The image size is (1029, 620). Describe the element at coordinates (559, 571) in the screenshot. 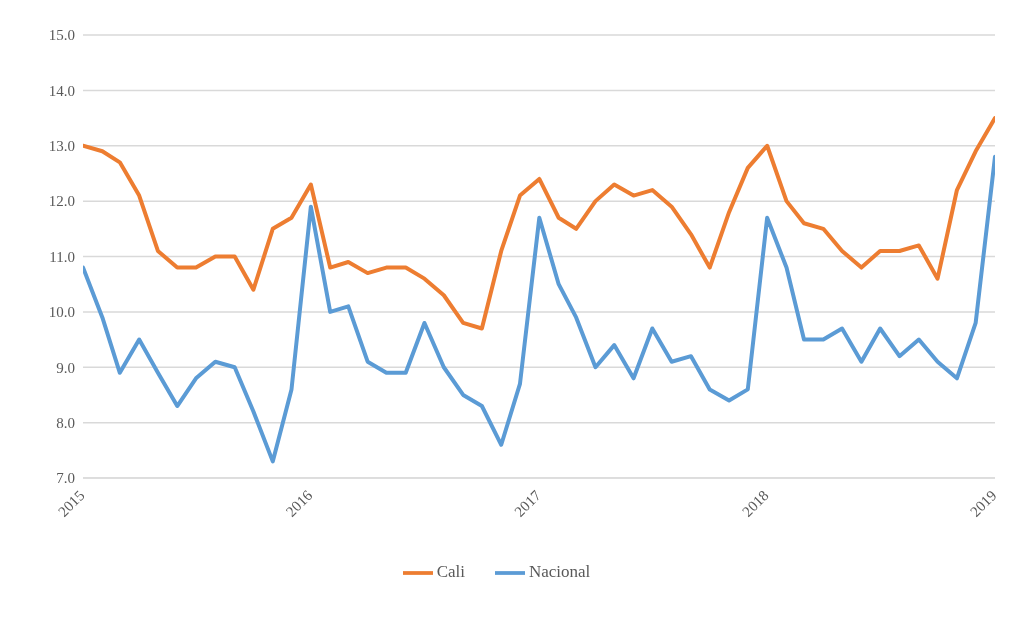

I see `legend-label: Nacional` at that location.